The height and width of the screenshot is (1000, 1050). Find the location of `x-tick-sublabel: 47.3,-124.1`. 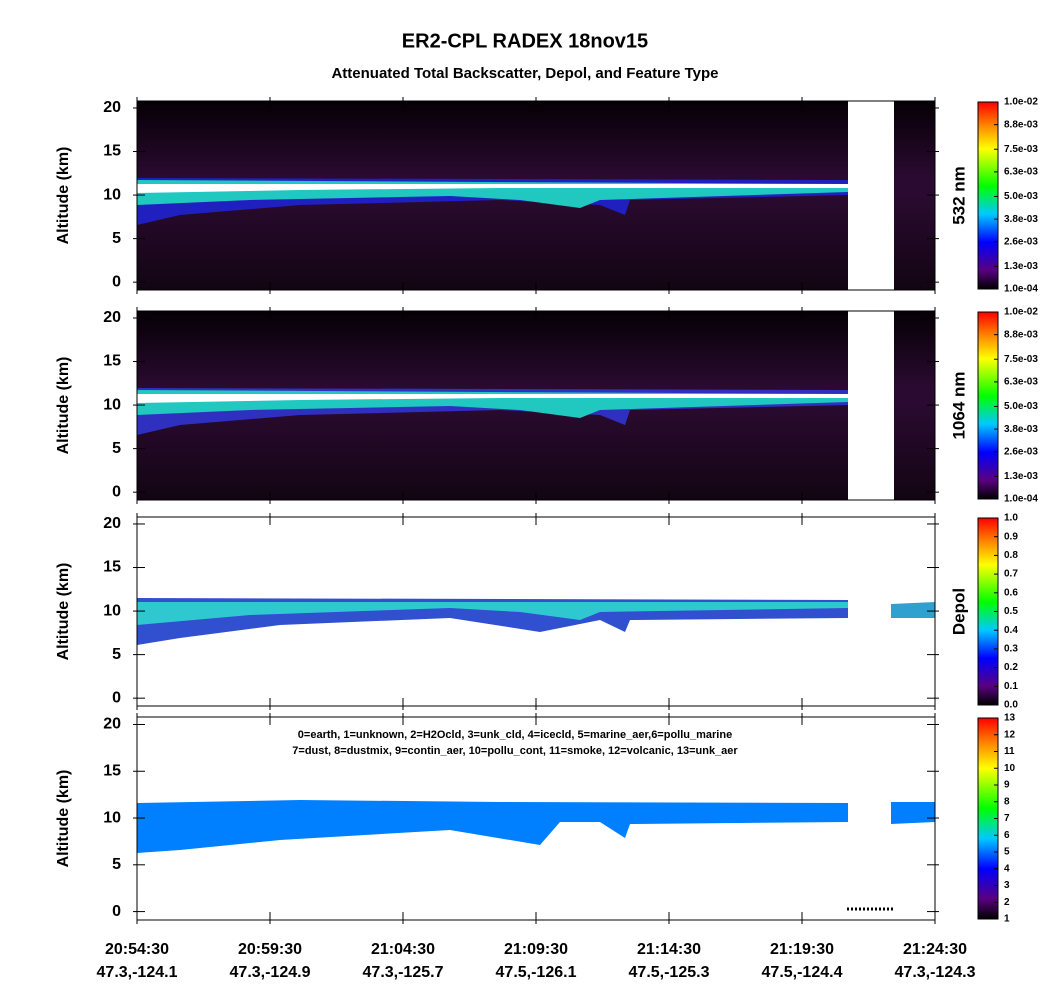

x-tick-sublabel: 47.3,-124.1 is located at coordinates (137, 972).